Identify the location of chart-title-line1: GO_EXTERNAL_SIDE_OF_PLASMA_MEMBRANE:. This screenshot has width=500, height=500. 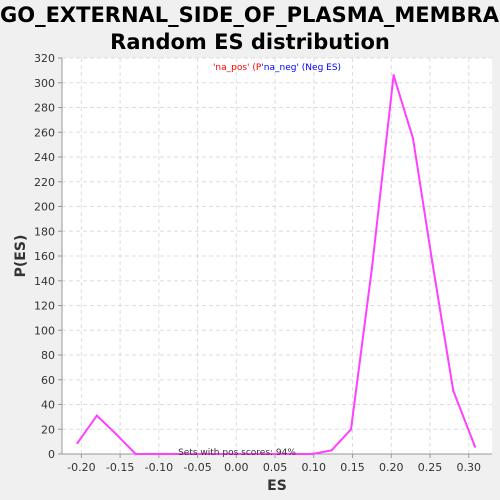
(250, 15).